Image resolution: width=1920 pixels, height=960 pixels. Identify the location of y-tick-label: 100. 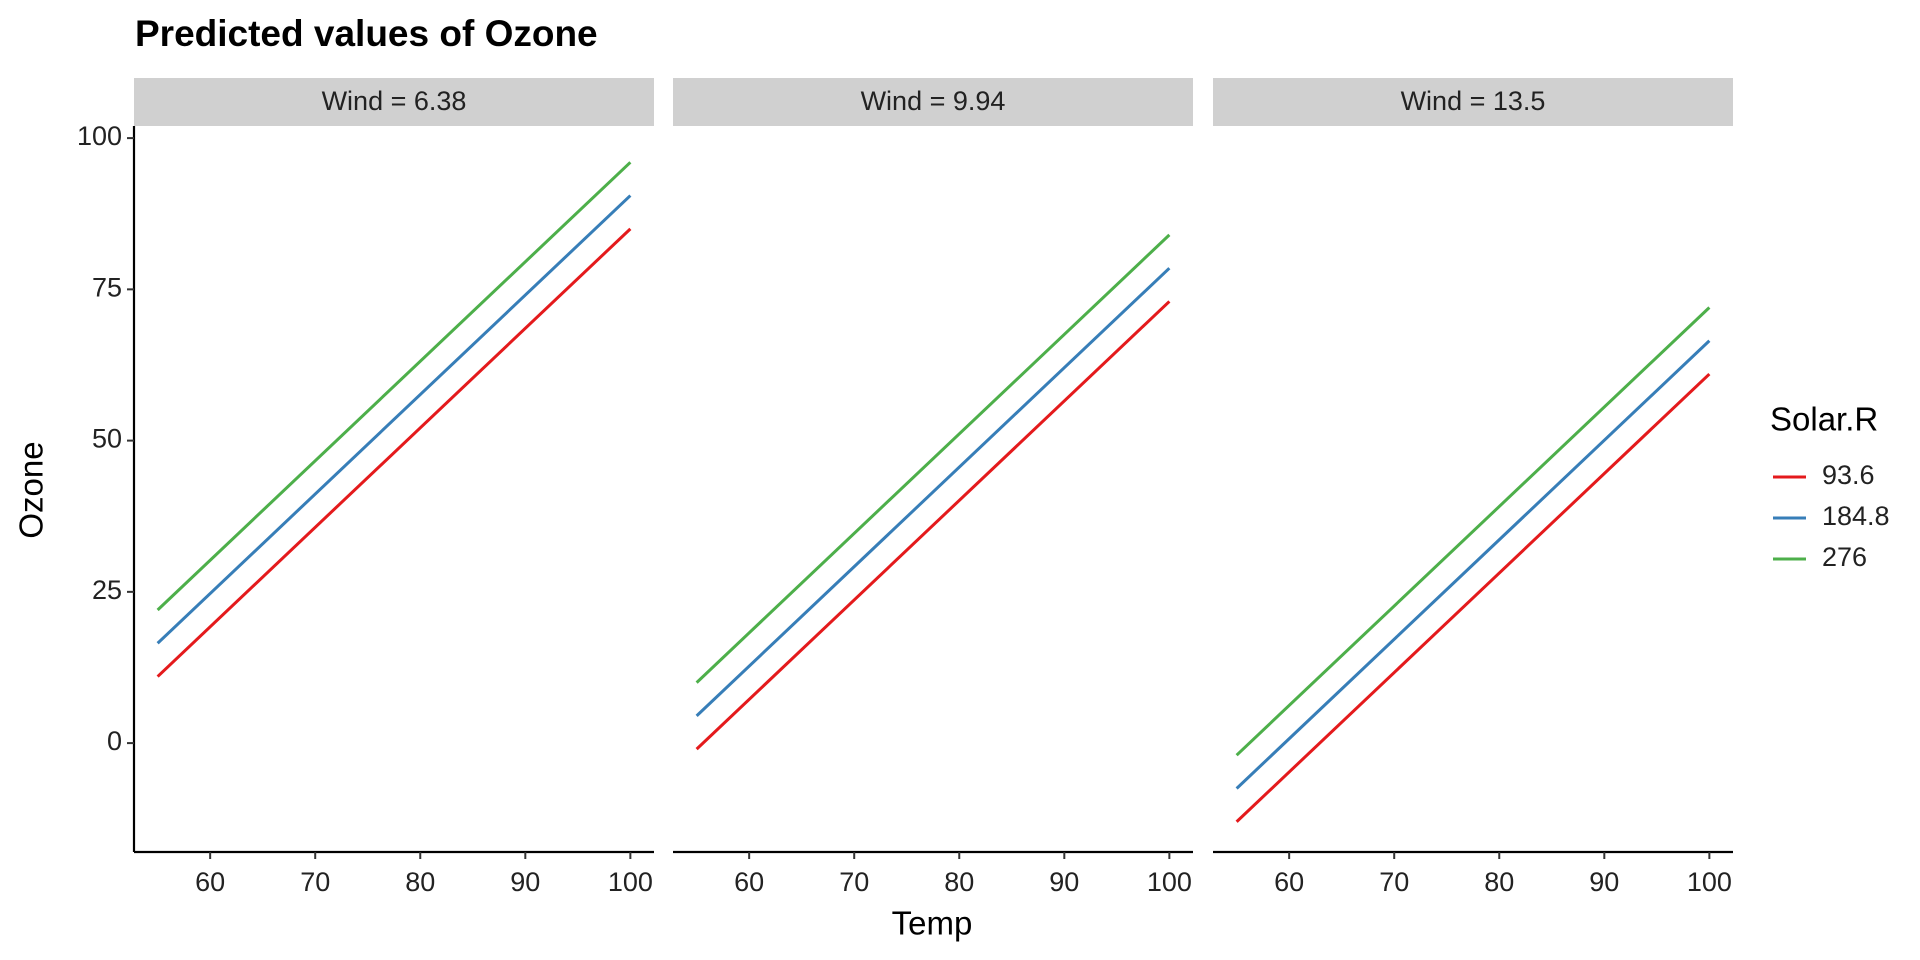
(99, 136).